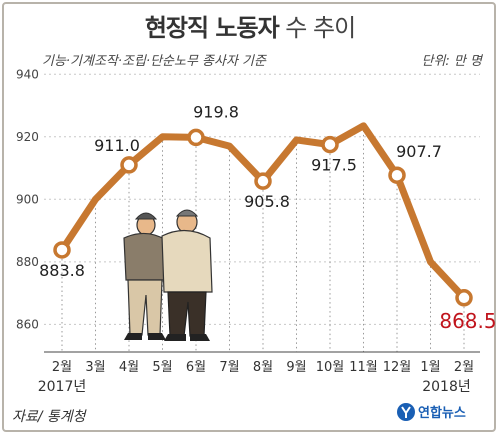  I want to click on x-tick-label: 8월, so click(263, 367).